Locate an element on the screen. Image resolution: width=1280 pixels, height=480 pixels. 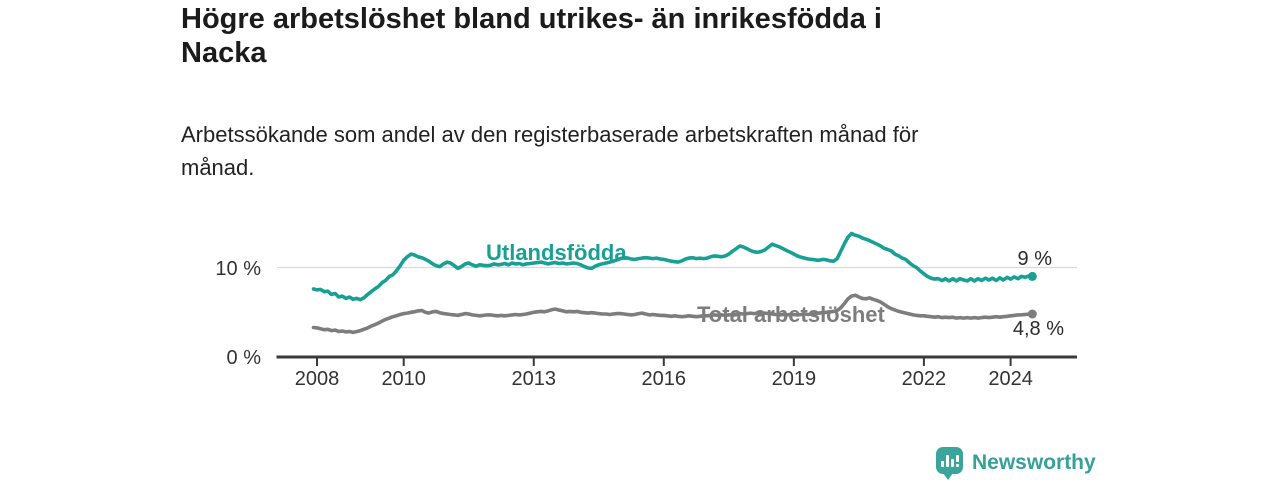
end-value-label-utlandsfodda: 9 % is located at coordinates (1035, 259).